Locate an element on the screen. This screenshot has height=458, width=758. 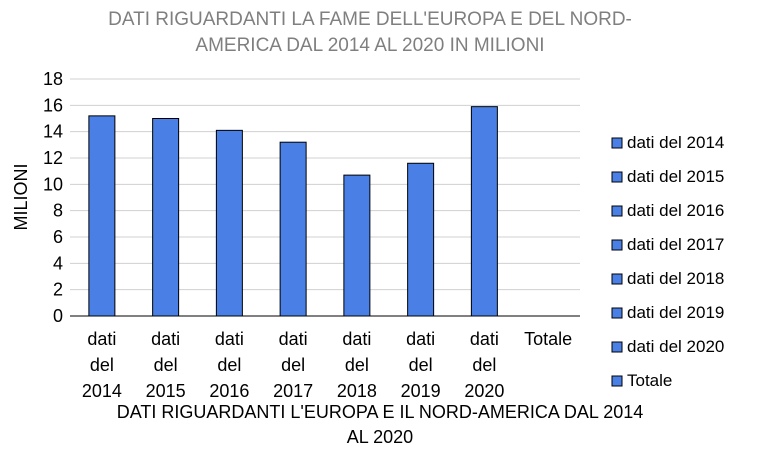
chart-title-line-2: AMERICA DAL 2014 AL 2020 IN MILIONI is located at coordinates (369, 45).